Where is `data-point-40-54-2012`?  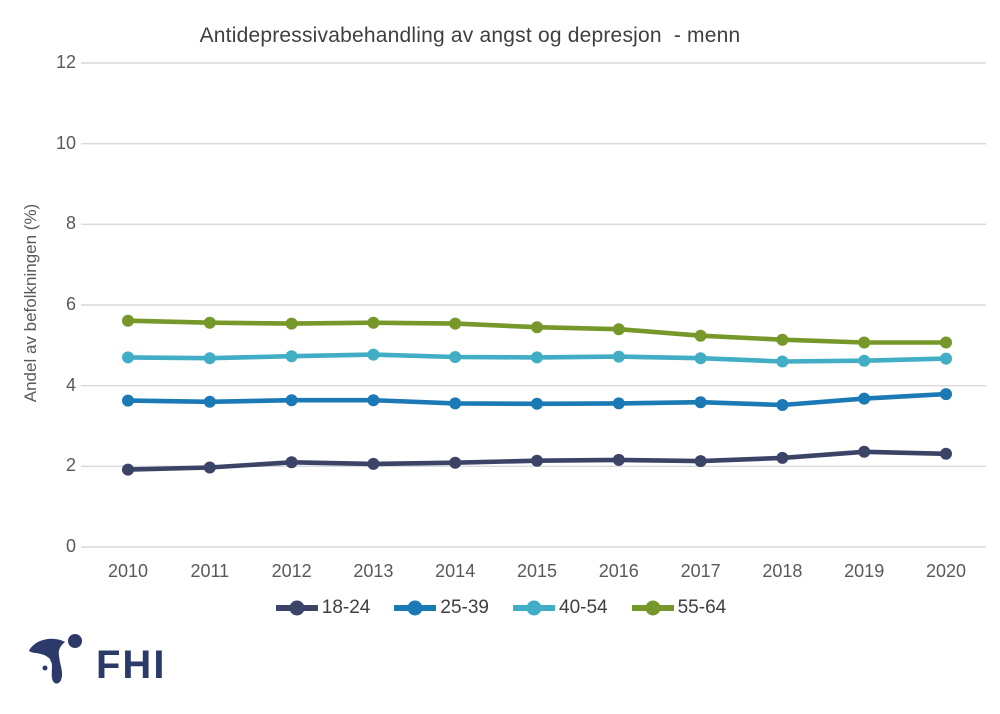
data-point-40-54-2012 is located at coordinates (291, 356).